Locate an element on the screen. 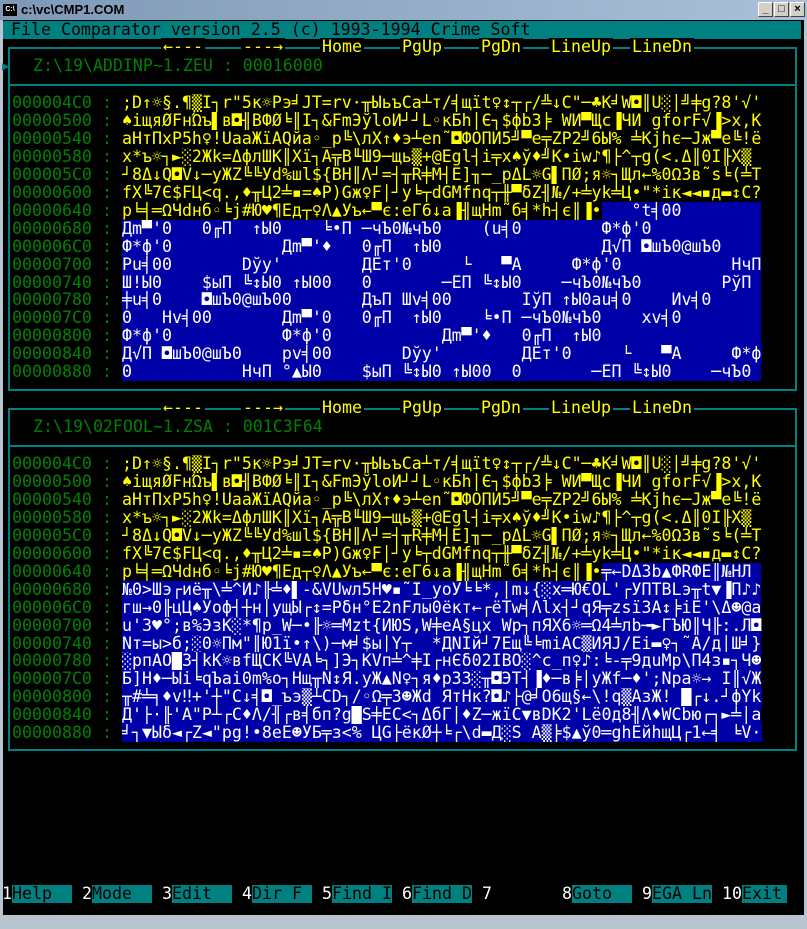 The width and height of the screenshot is (807, 929). row-address: 00000680 is located at coordinates (52, 589).